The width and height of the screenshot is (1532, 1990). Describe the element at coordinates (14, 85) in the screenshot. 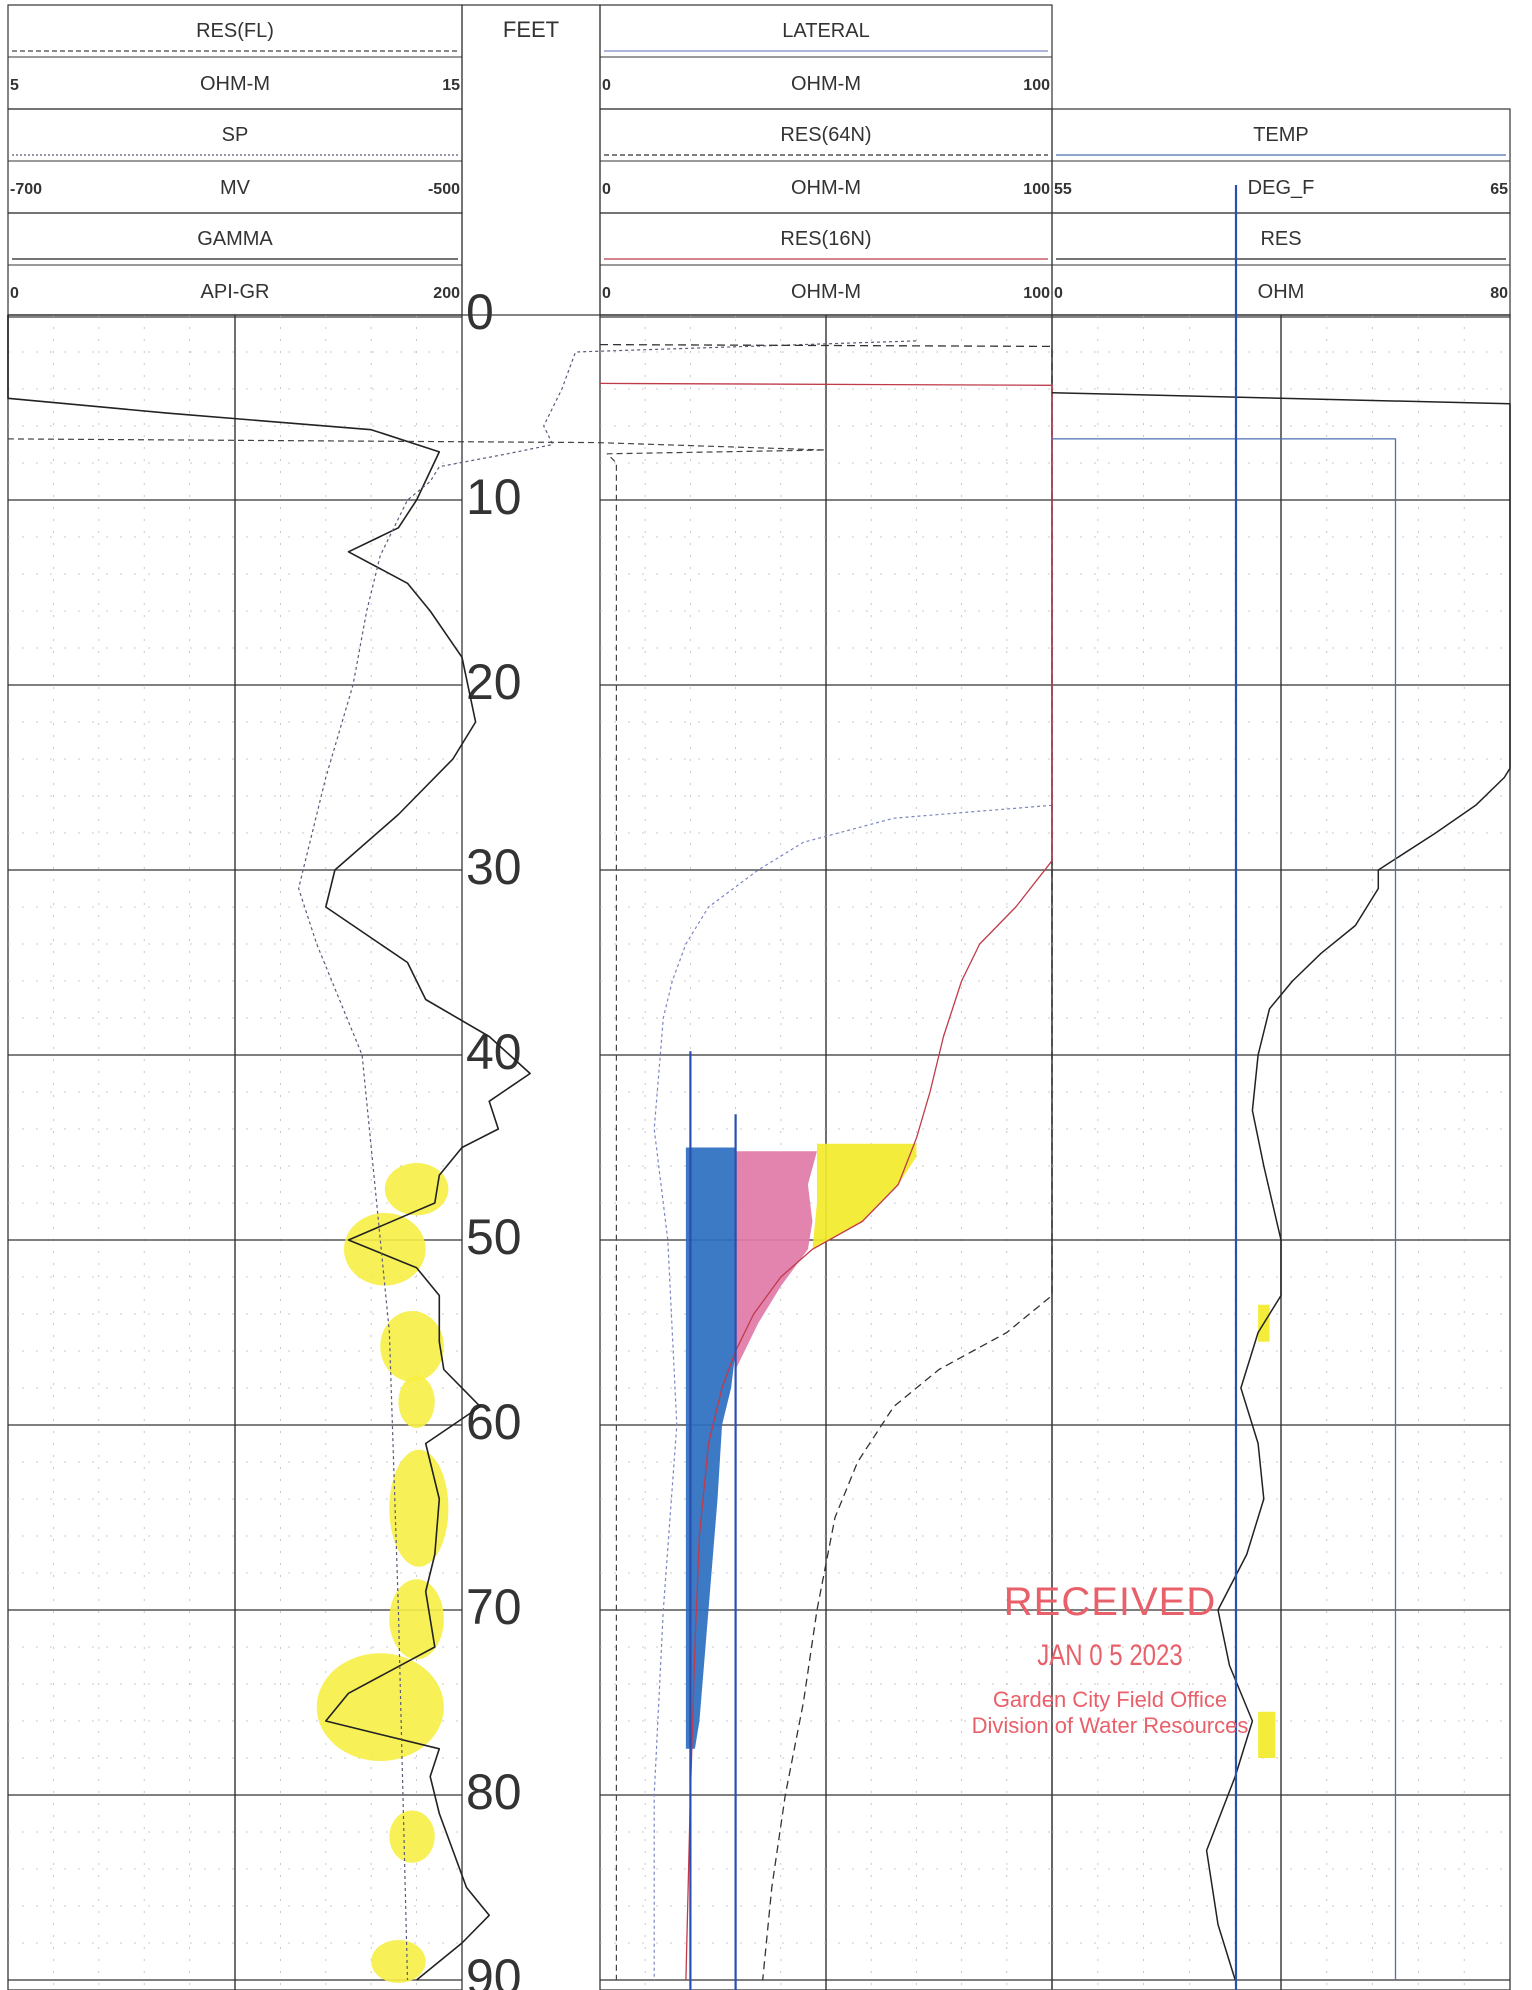

I see `scale-min-label: 5` at that location.